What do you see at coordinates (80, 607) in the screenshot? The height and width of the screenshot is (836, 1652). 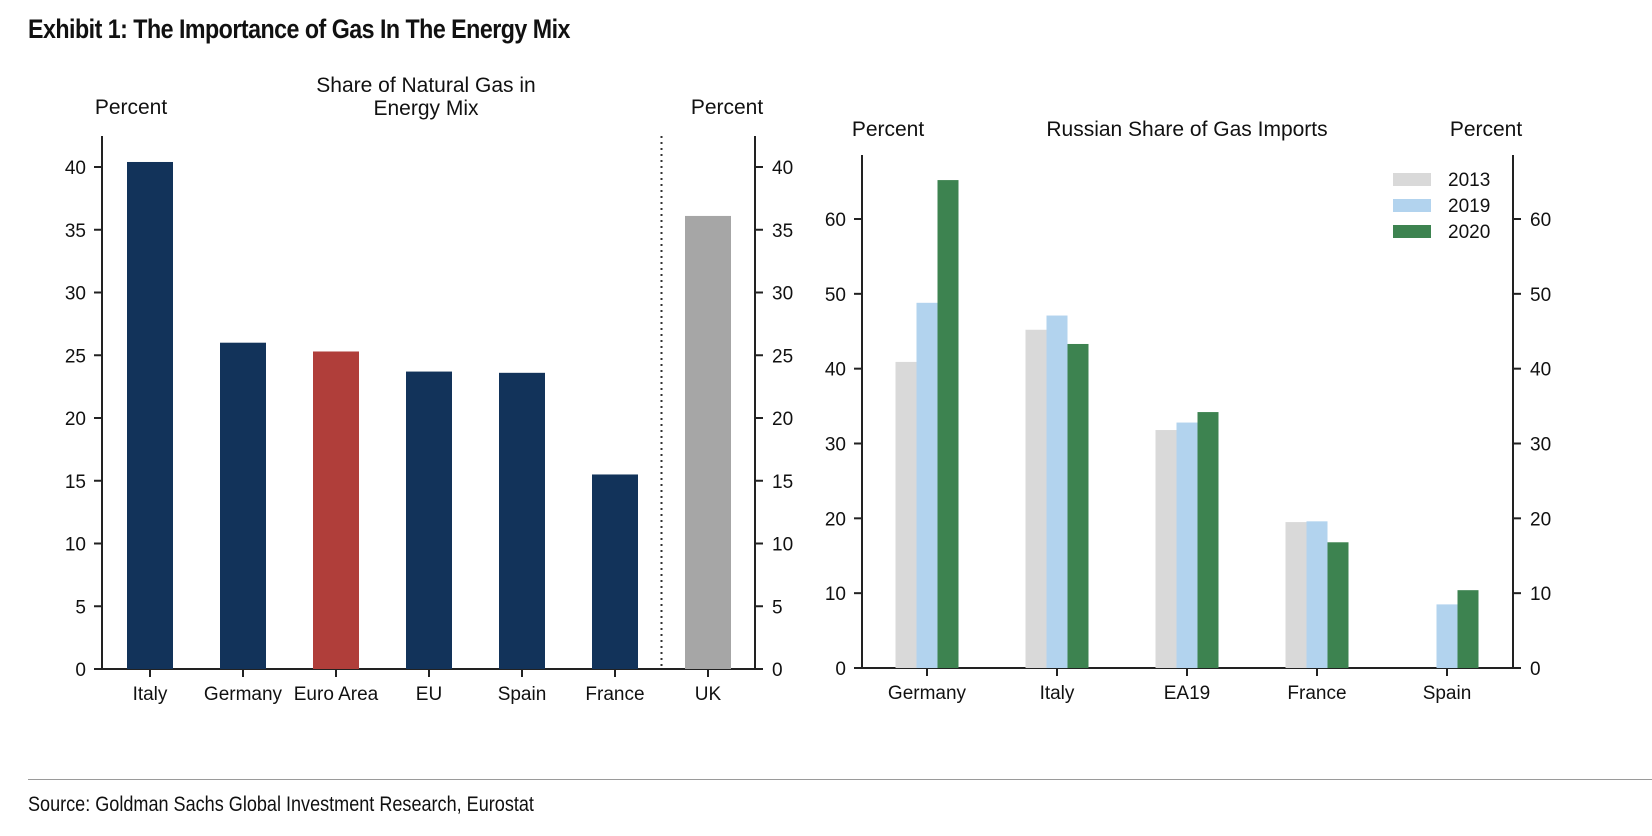 I see `left-chart-ytick-label-left: 5` at bounding box center [80, 607].